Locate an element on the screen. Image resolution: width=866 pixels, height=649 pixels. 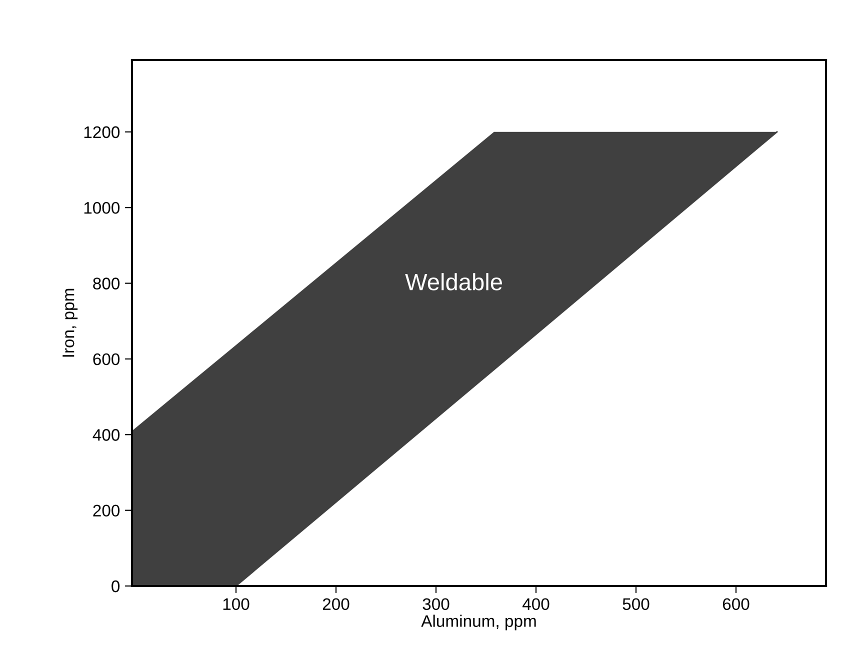
y-tick-label: 1200 is located at coordinates (102, 132).